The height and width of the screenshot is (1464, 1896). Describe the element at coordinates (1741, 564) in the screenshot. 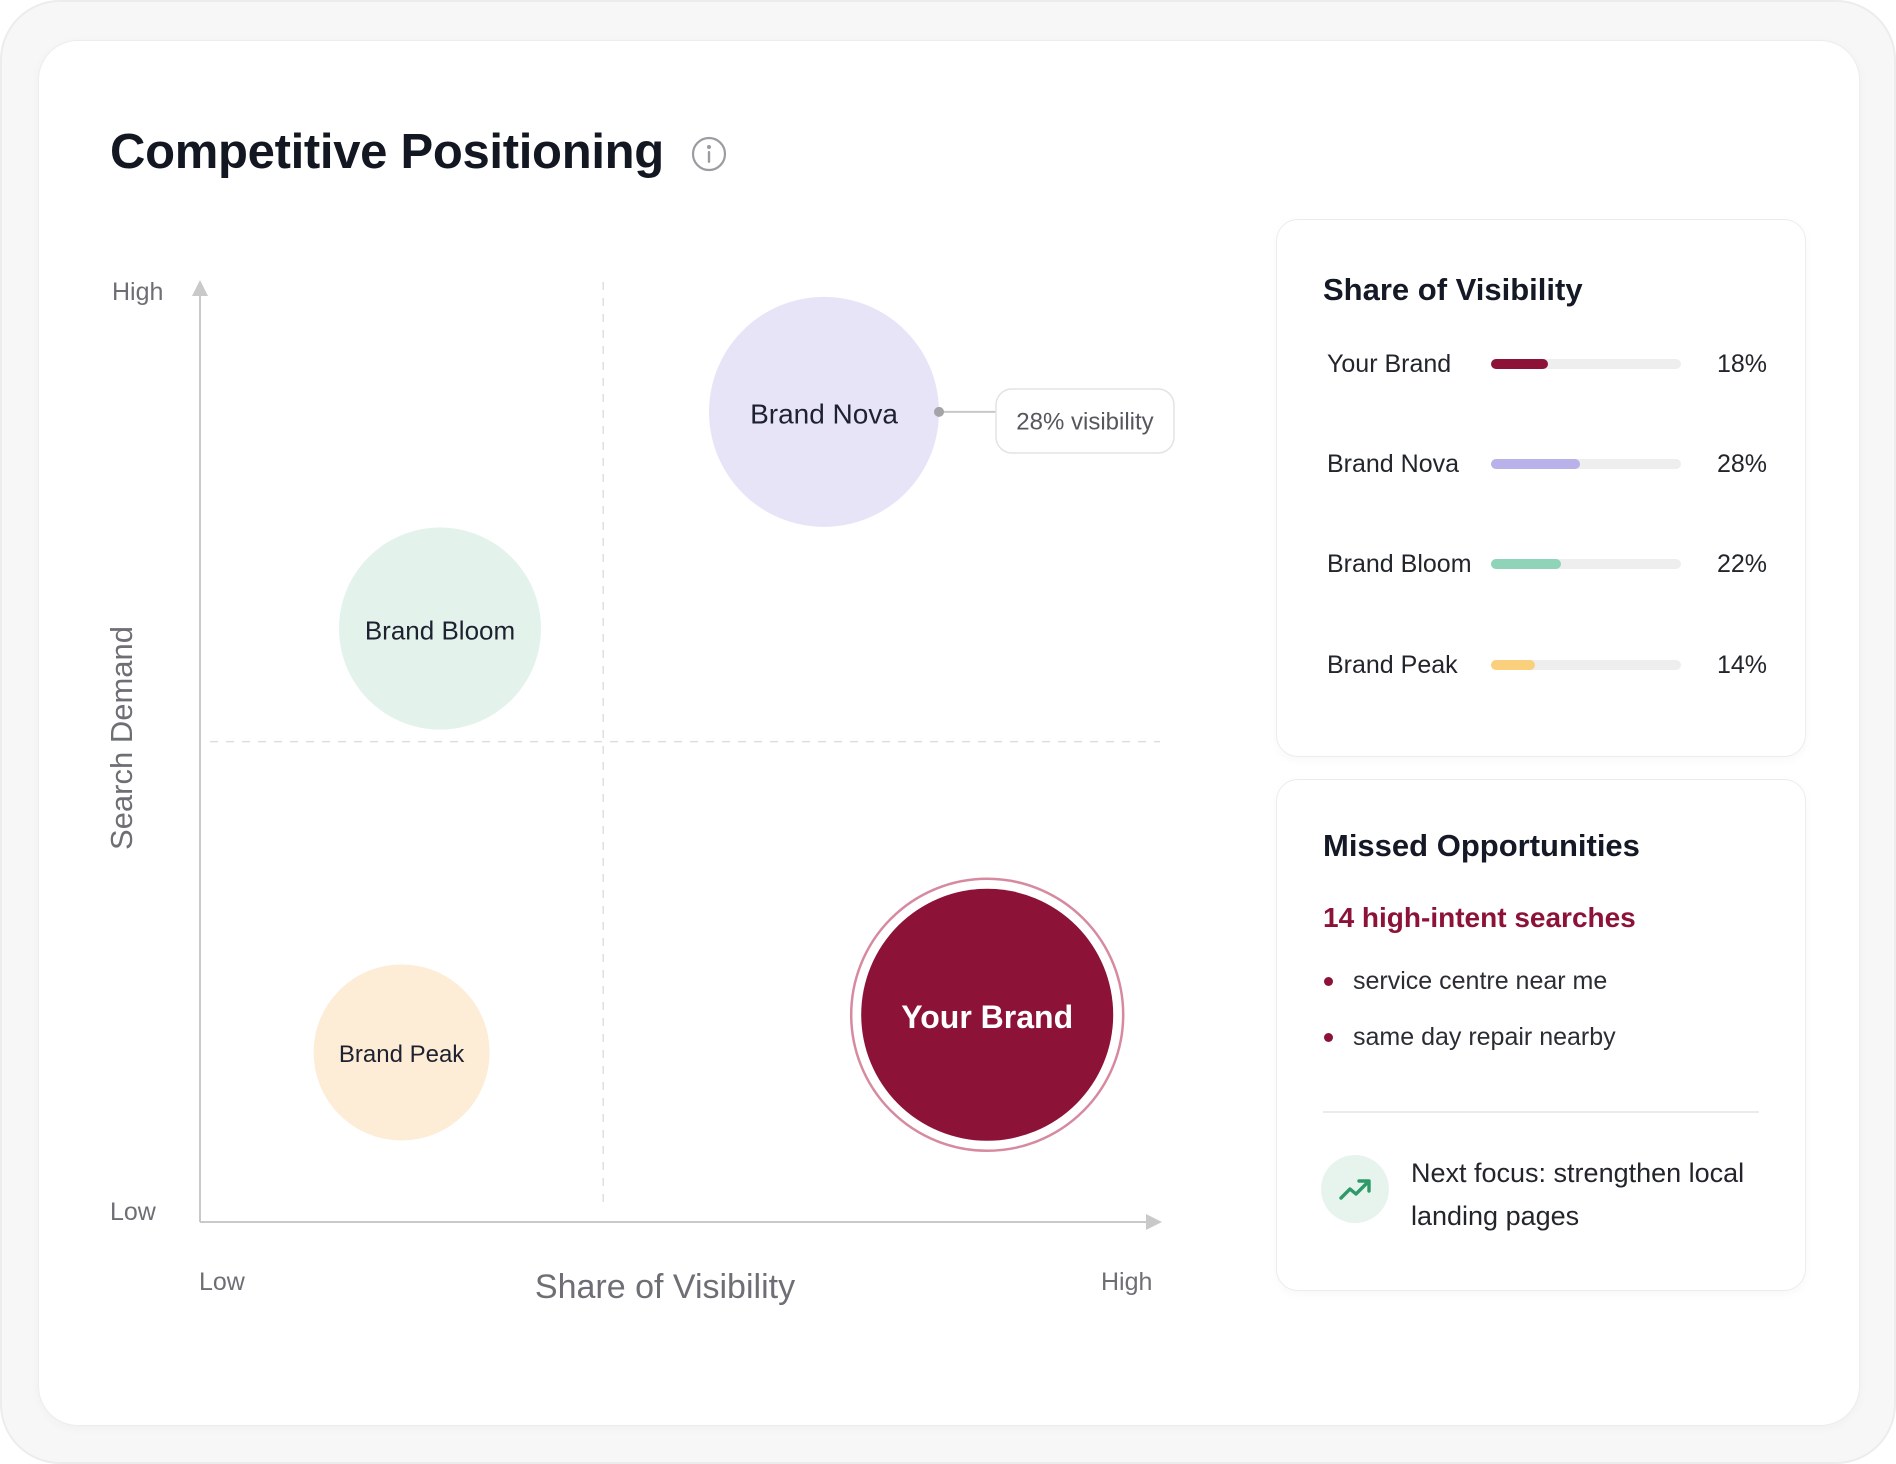

I see `visibility-percent: 22%` at that location.